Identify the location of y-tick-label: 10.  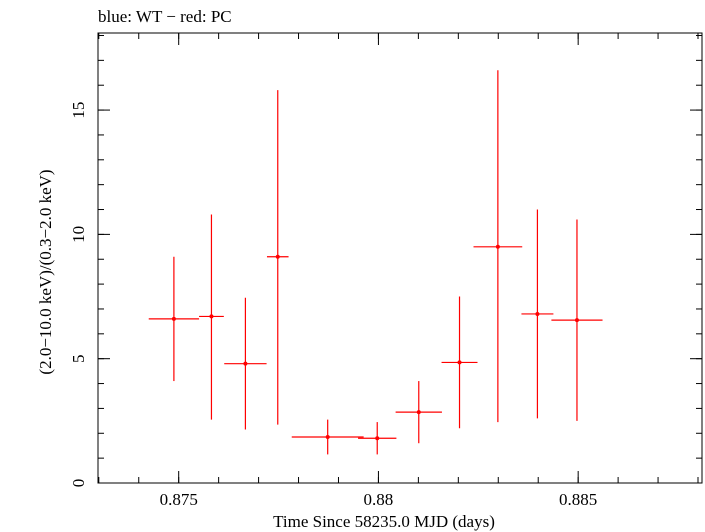
(78, 234).